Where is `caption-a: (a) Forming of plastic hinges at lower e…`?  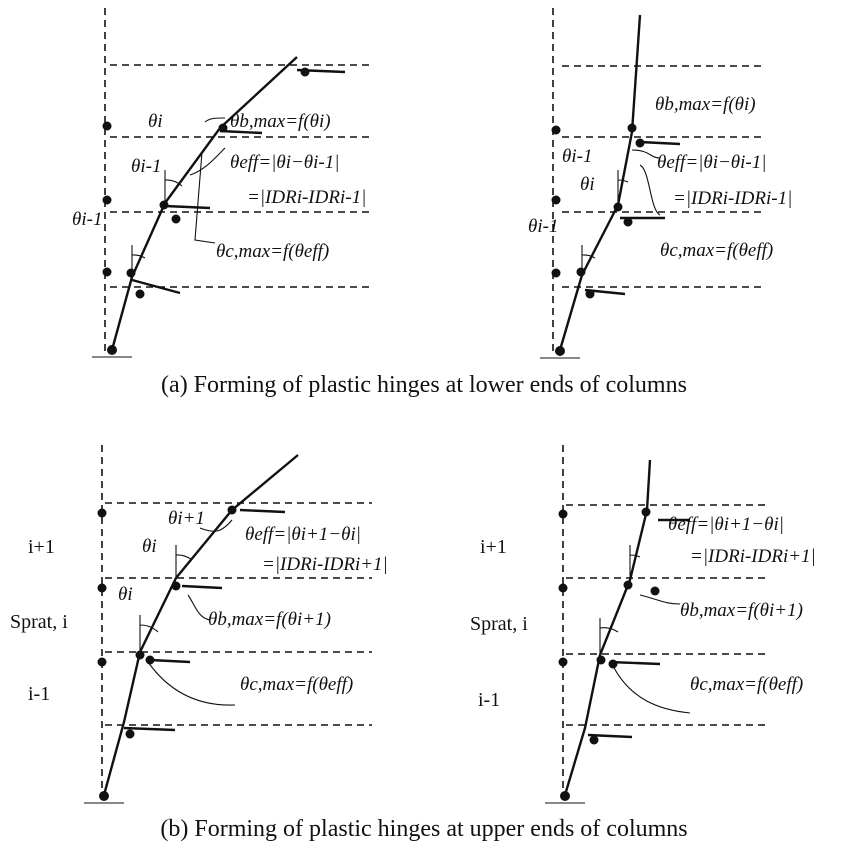 caption-a: (a) Forming of plastic hinges at lower e… is located at coordinates (424, 385).